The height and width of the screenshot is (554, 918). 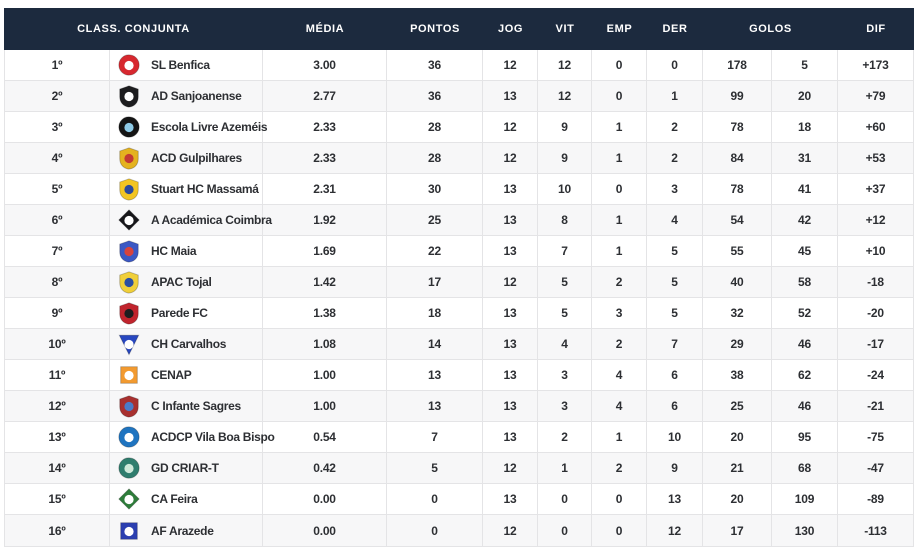 I want to click on emp-cell: 0, so click(x=619, y=189).